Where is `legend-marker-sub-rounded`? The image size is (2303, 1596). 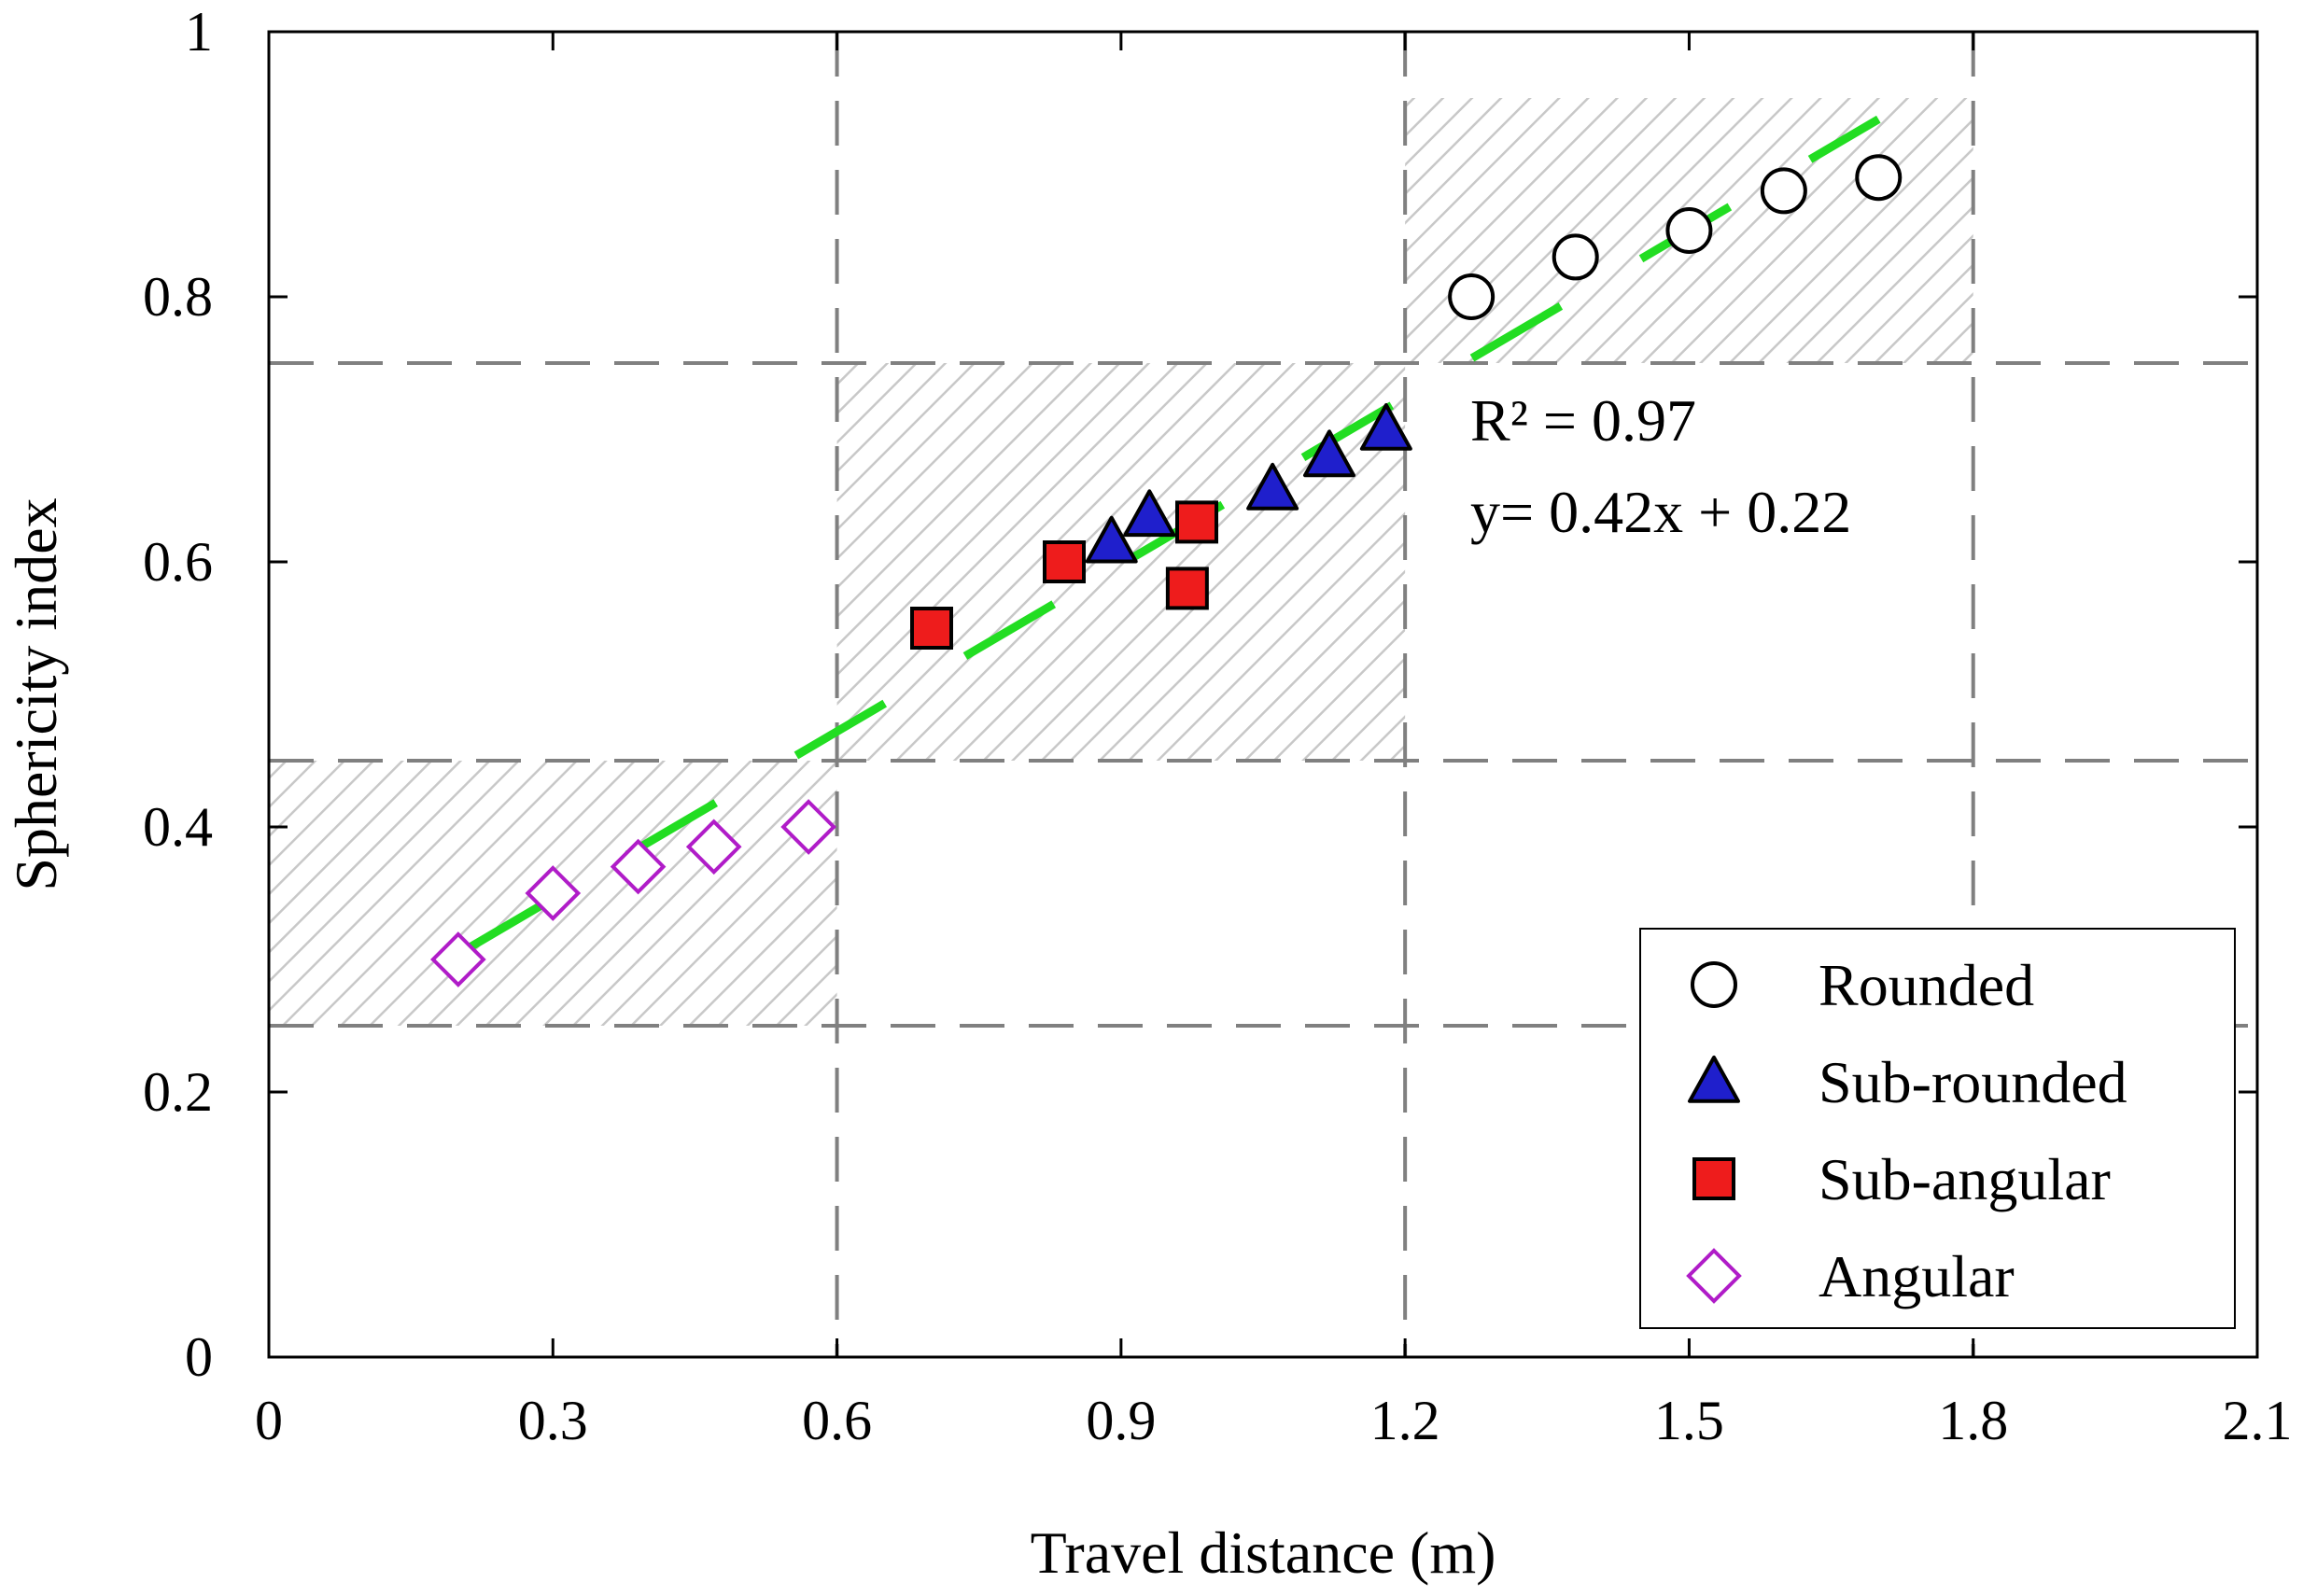
legend-marker-sub-rounded is located at coordinates (1714, 1079).